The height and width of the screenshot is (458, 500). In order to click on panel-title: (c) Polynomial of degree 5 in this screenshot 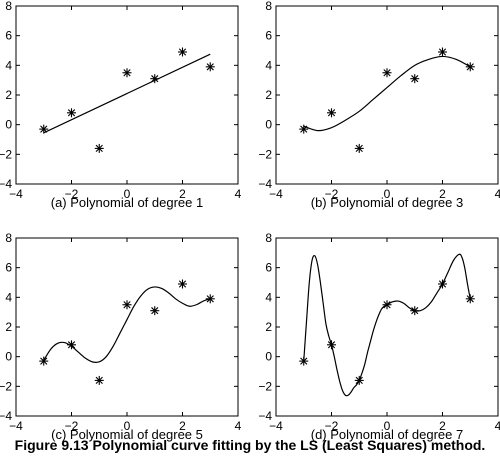, I will do `click(127, 434)`.